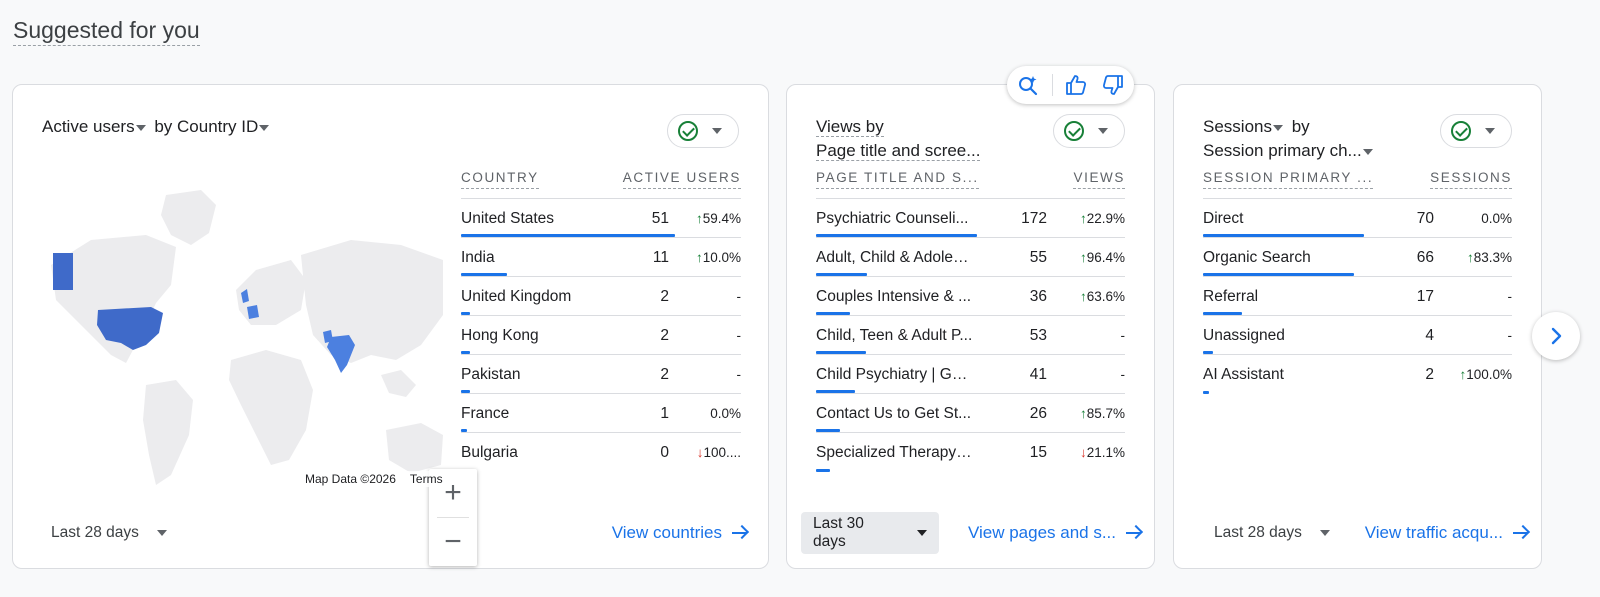 This screenshot has width=1600, height=597. Describe the element at coordinates (1471, 179) in the screenshot. I see `column-header-sessions: SESSIONS` at that location.